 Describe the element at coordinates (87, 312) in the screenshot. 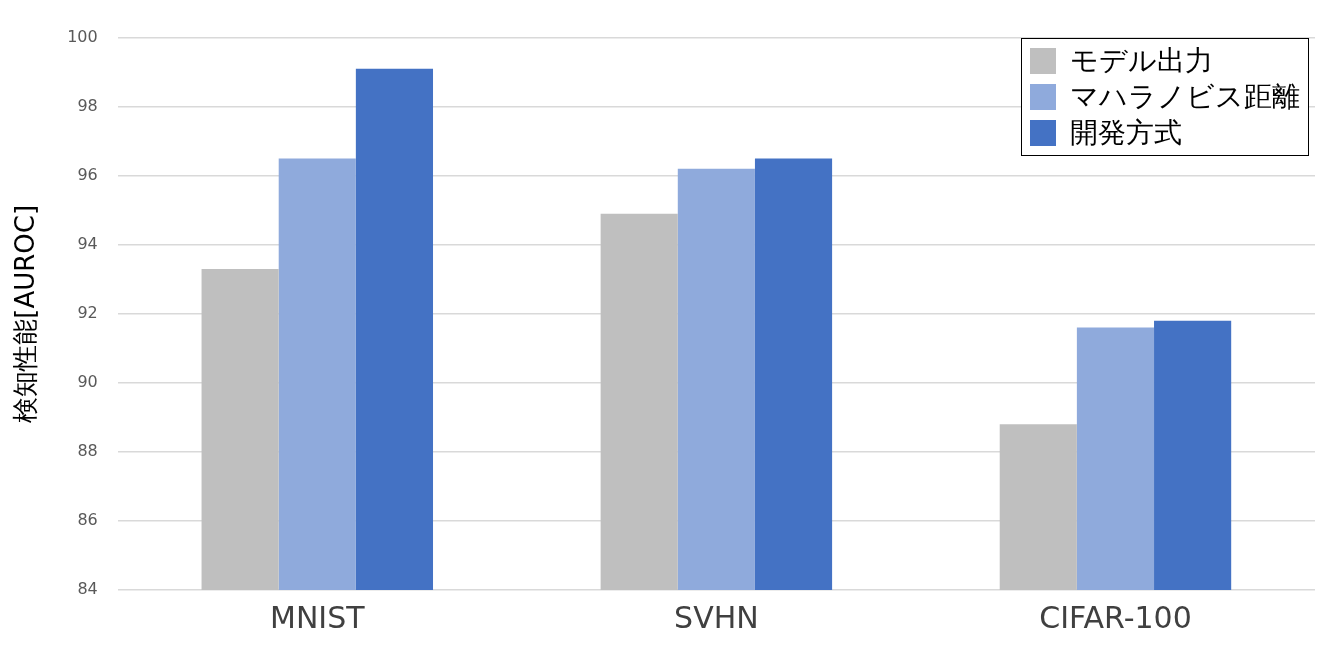

I see `y-tick-label: 92` at that location.